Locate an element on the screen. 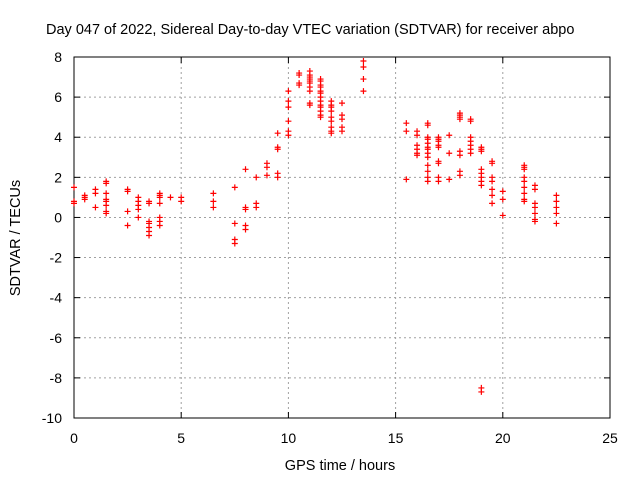 This screenshot has height=480, width=640. x-tick-label: 20 is located at coordinates (503, 438).